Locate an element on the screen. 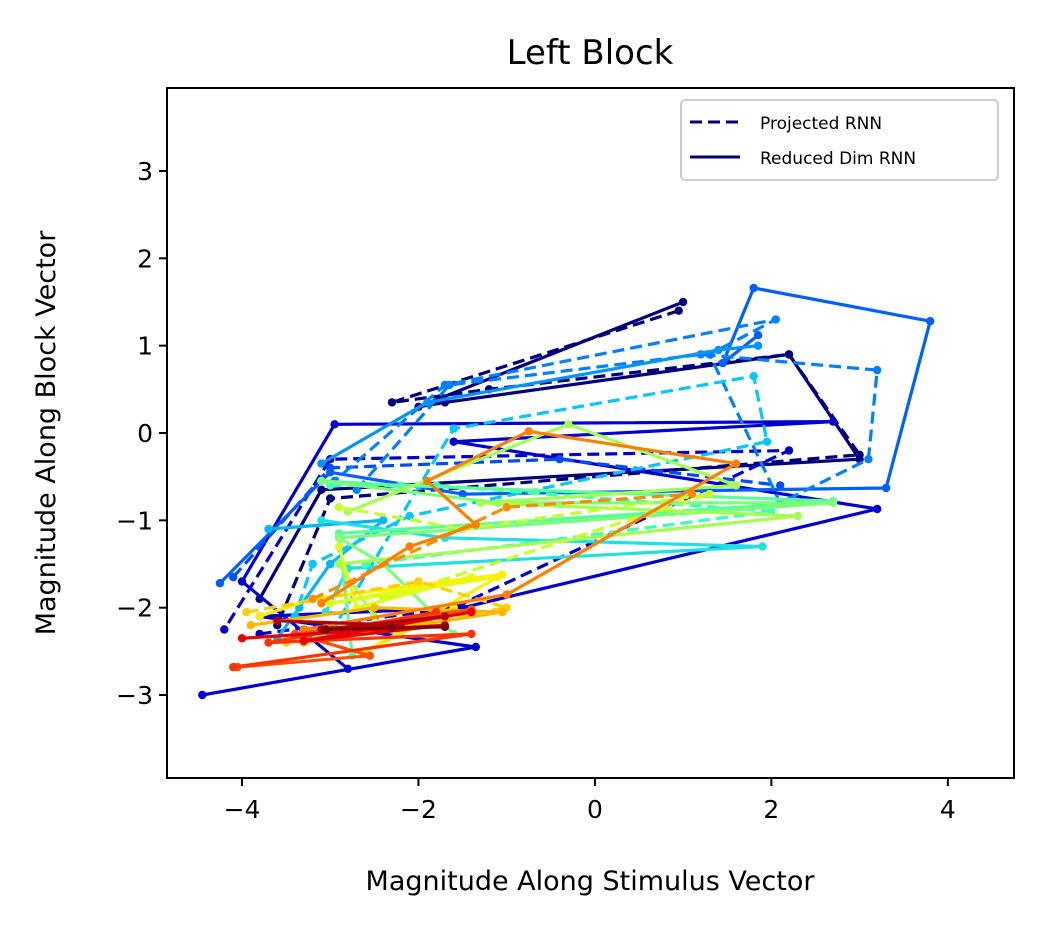  y-tick-label-6: 3 is located at coordinates (145, 171).